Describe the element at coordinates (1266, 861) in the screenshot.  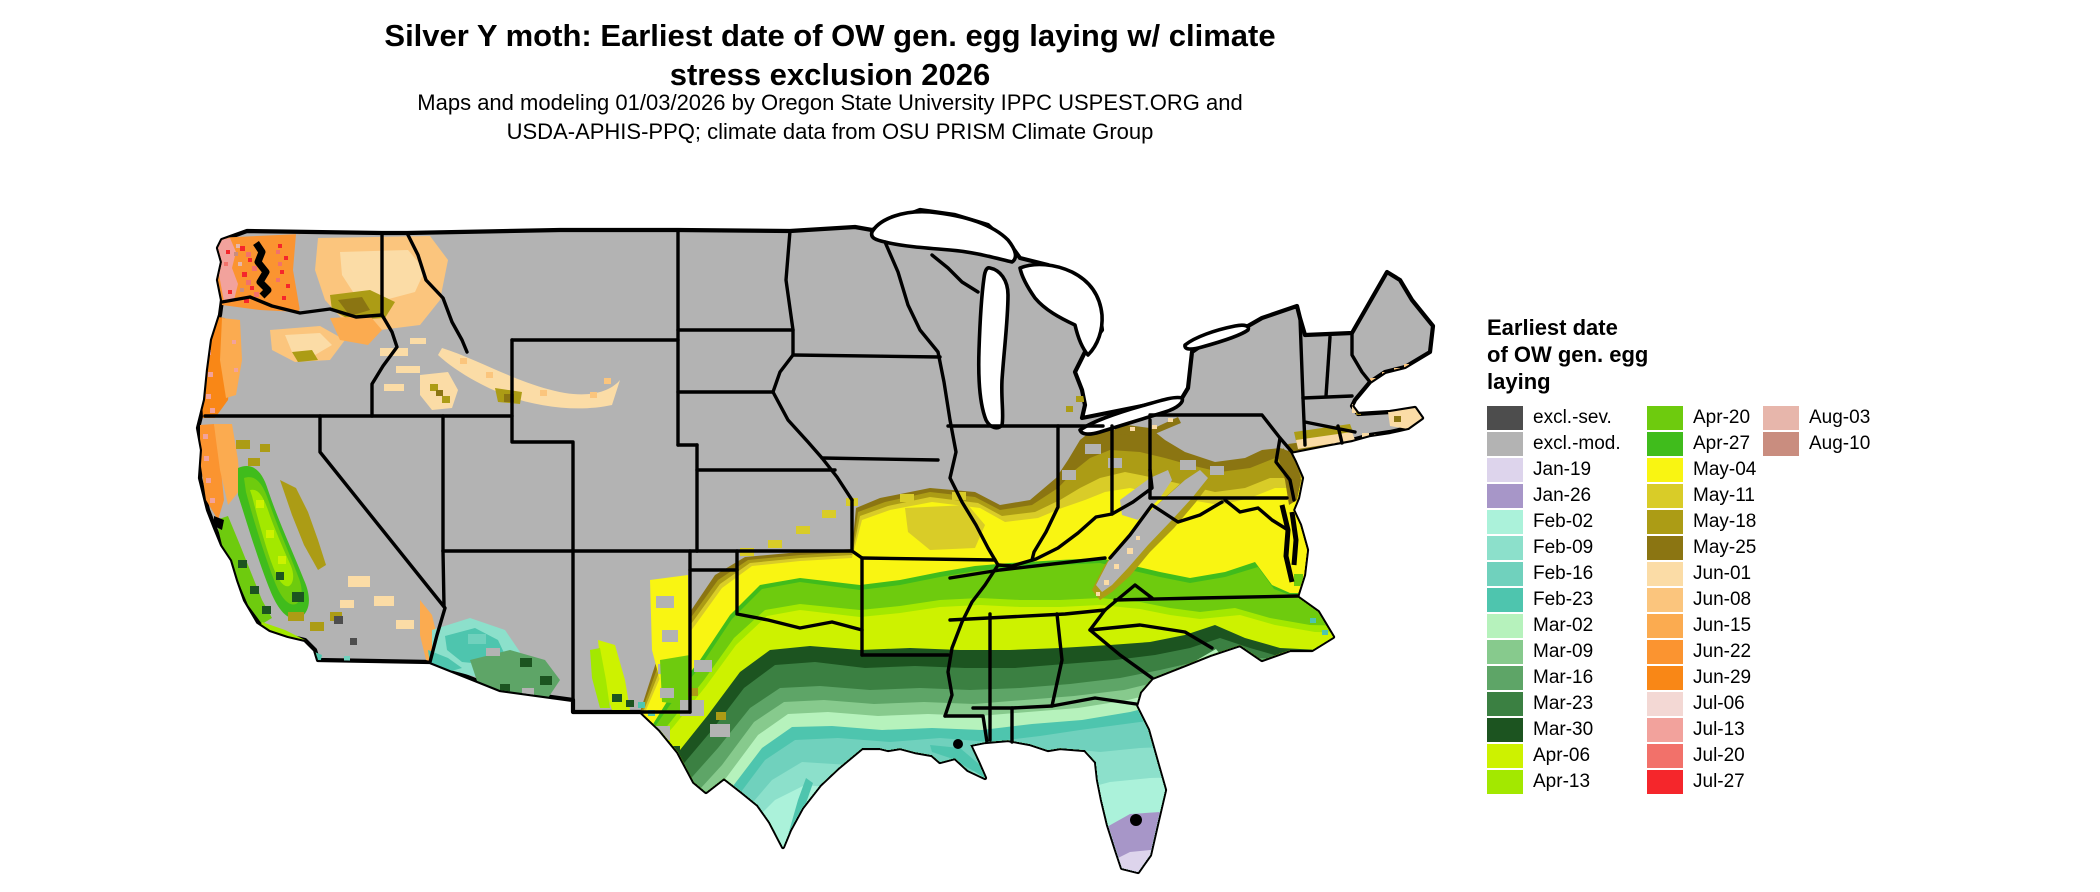
I see `band-jan19` at that location.